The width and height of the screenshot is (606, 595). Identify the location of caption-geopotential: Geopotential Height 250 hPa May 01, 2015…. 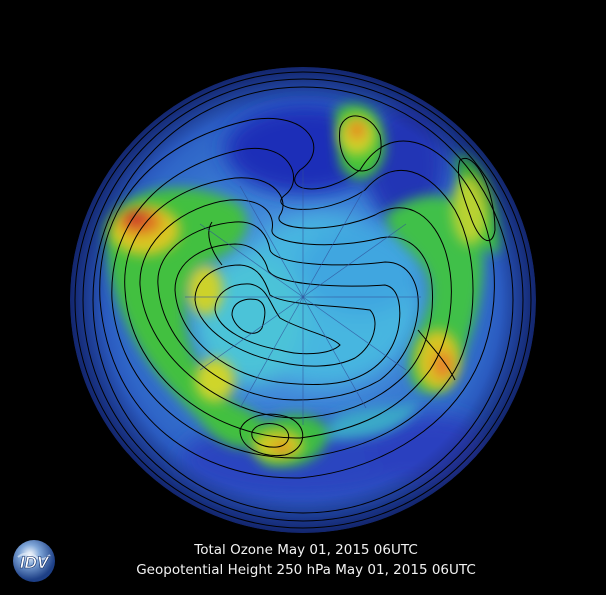
(306, 570).